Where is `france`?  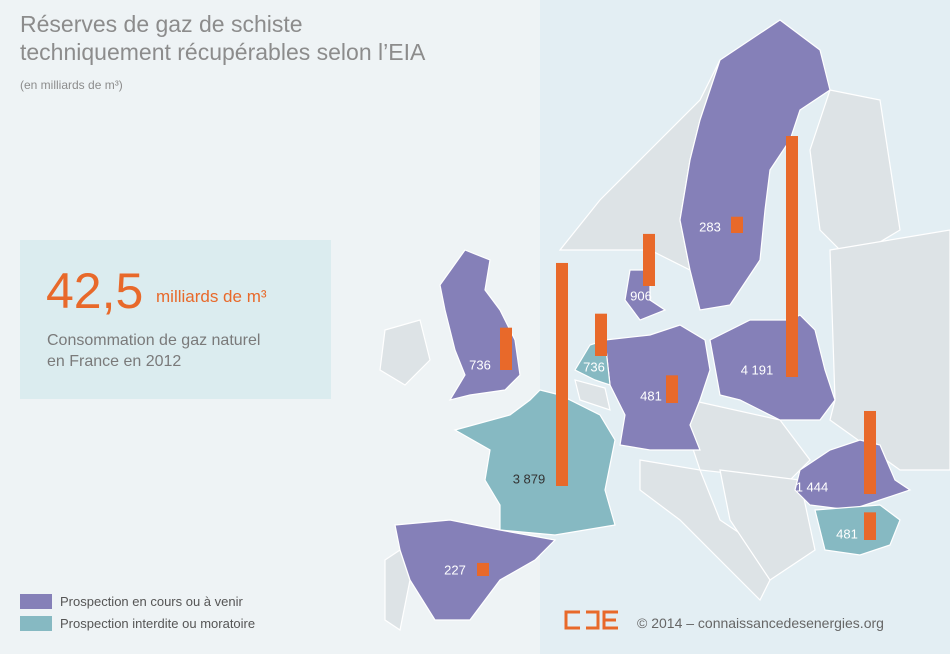 france is located at coordinates (534, 462).